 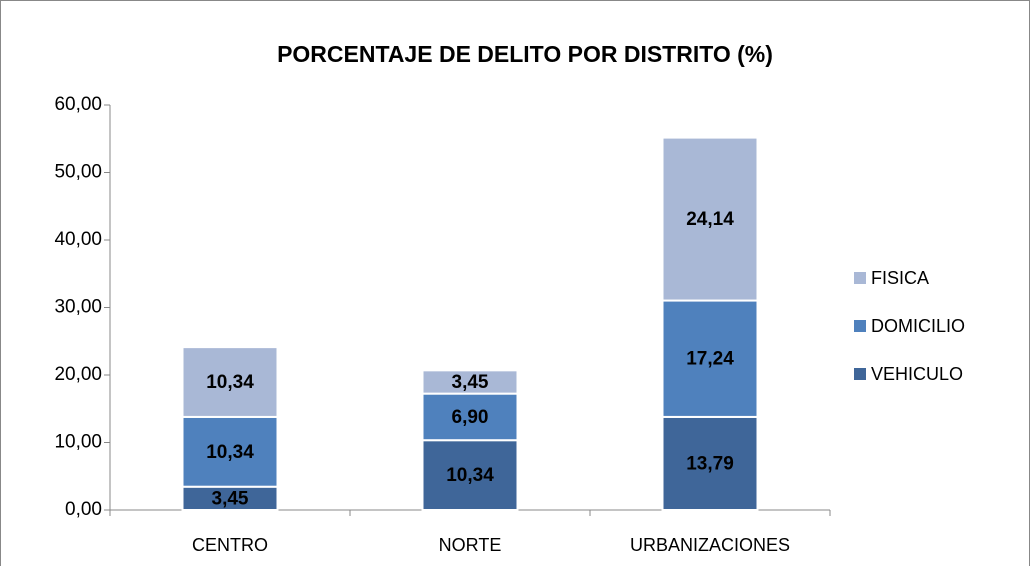 I want to click on data-label: 13,79, so click(x=710, y=463).